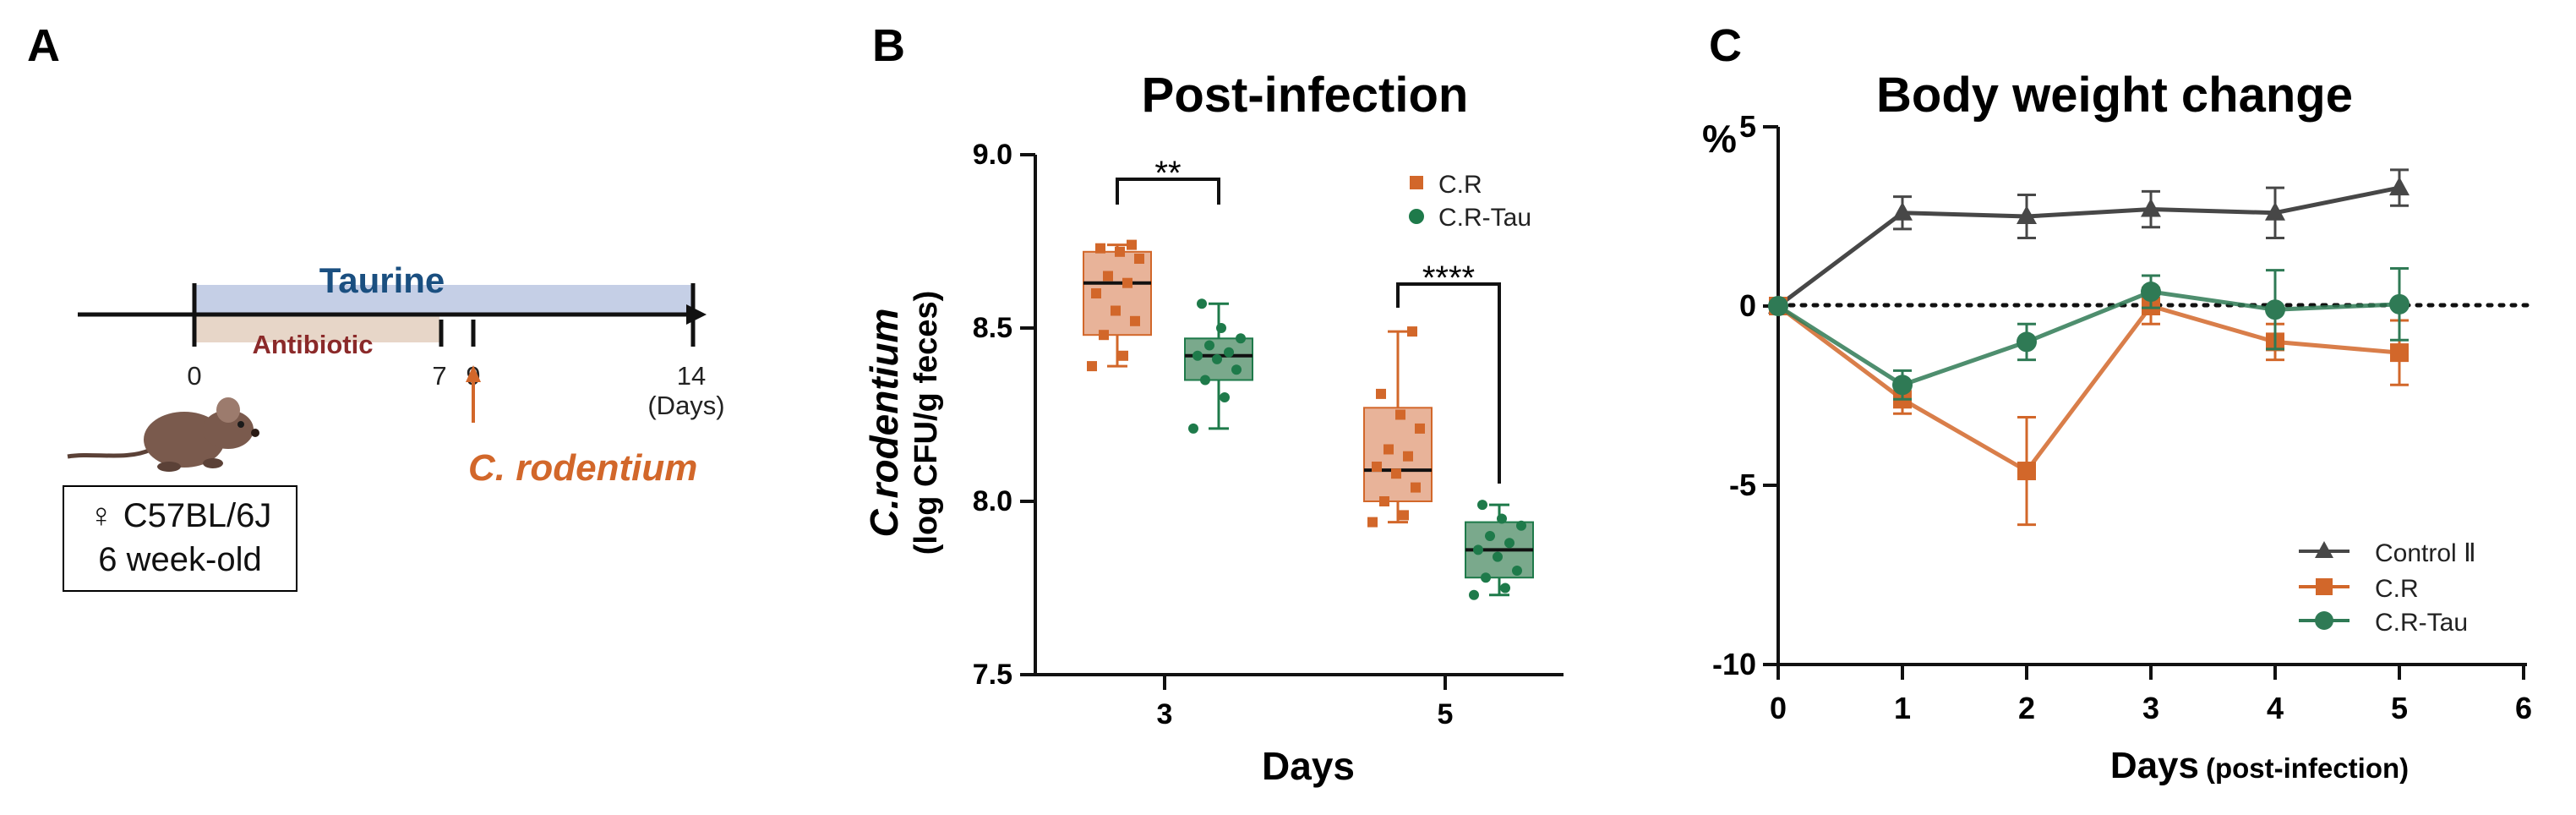  What do you see at coordinates (2154, 766) in the screenshot?
I see `x-axis-label-main: Days` at bounding box center [2154, 766].